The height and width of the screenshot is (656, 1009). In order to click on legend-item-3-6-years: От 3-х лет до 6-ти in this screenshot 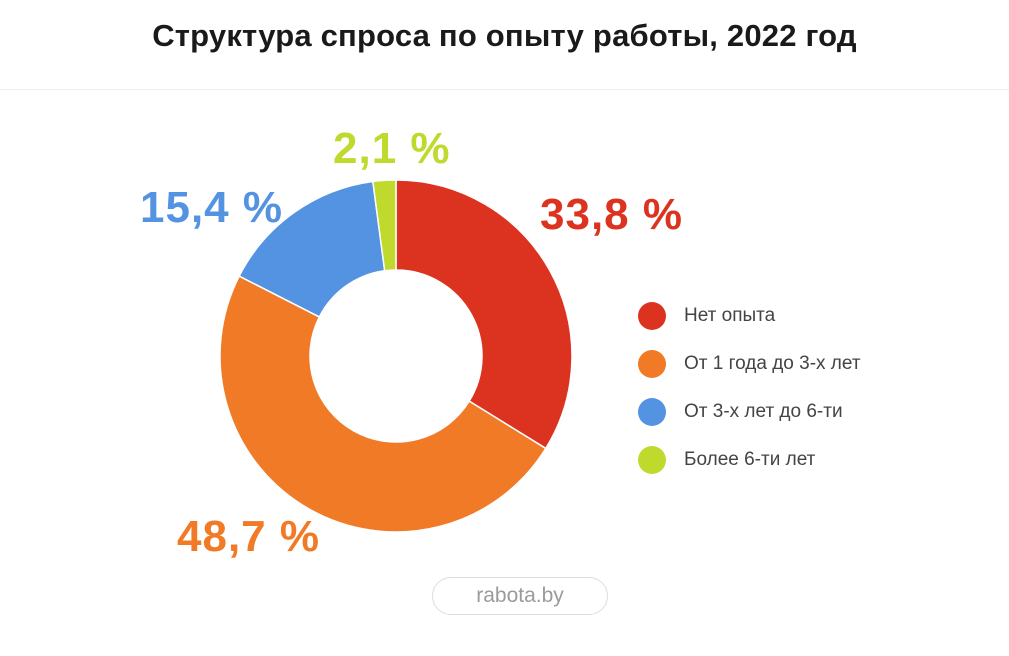, I will do `click(749, 412)`.